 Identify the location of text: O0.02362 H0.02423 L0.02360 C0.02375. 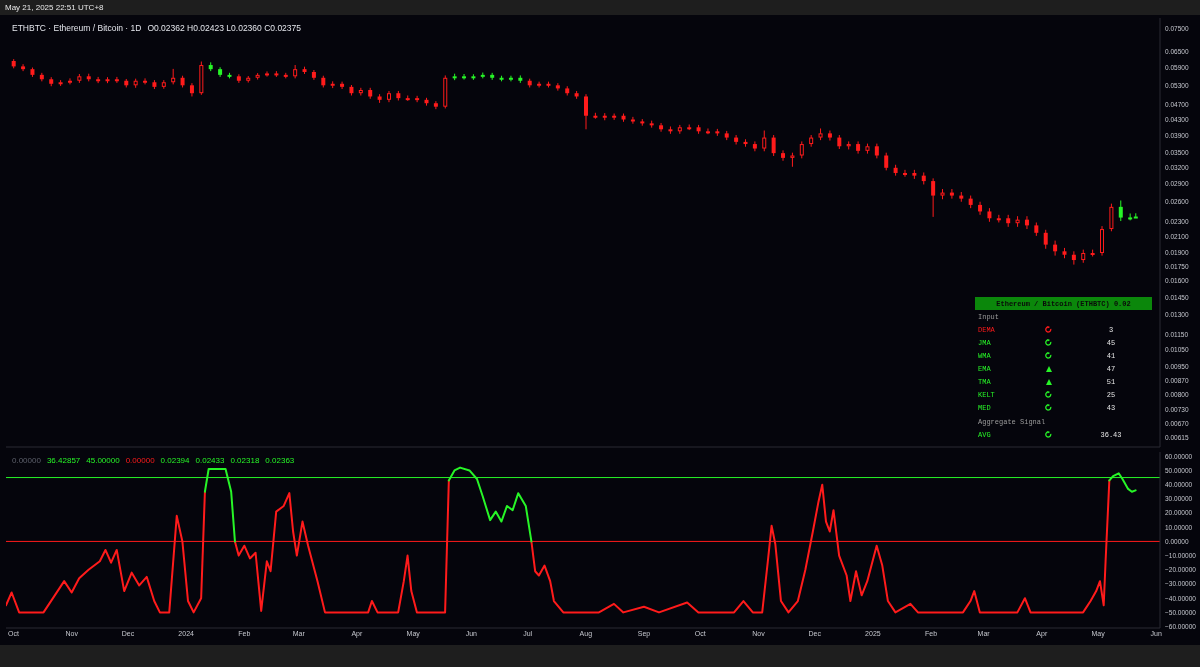
(224, 28).